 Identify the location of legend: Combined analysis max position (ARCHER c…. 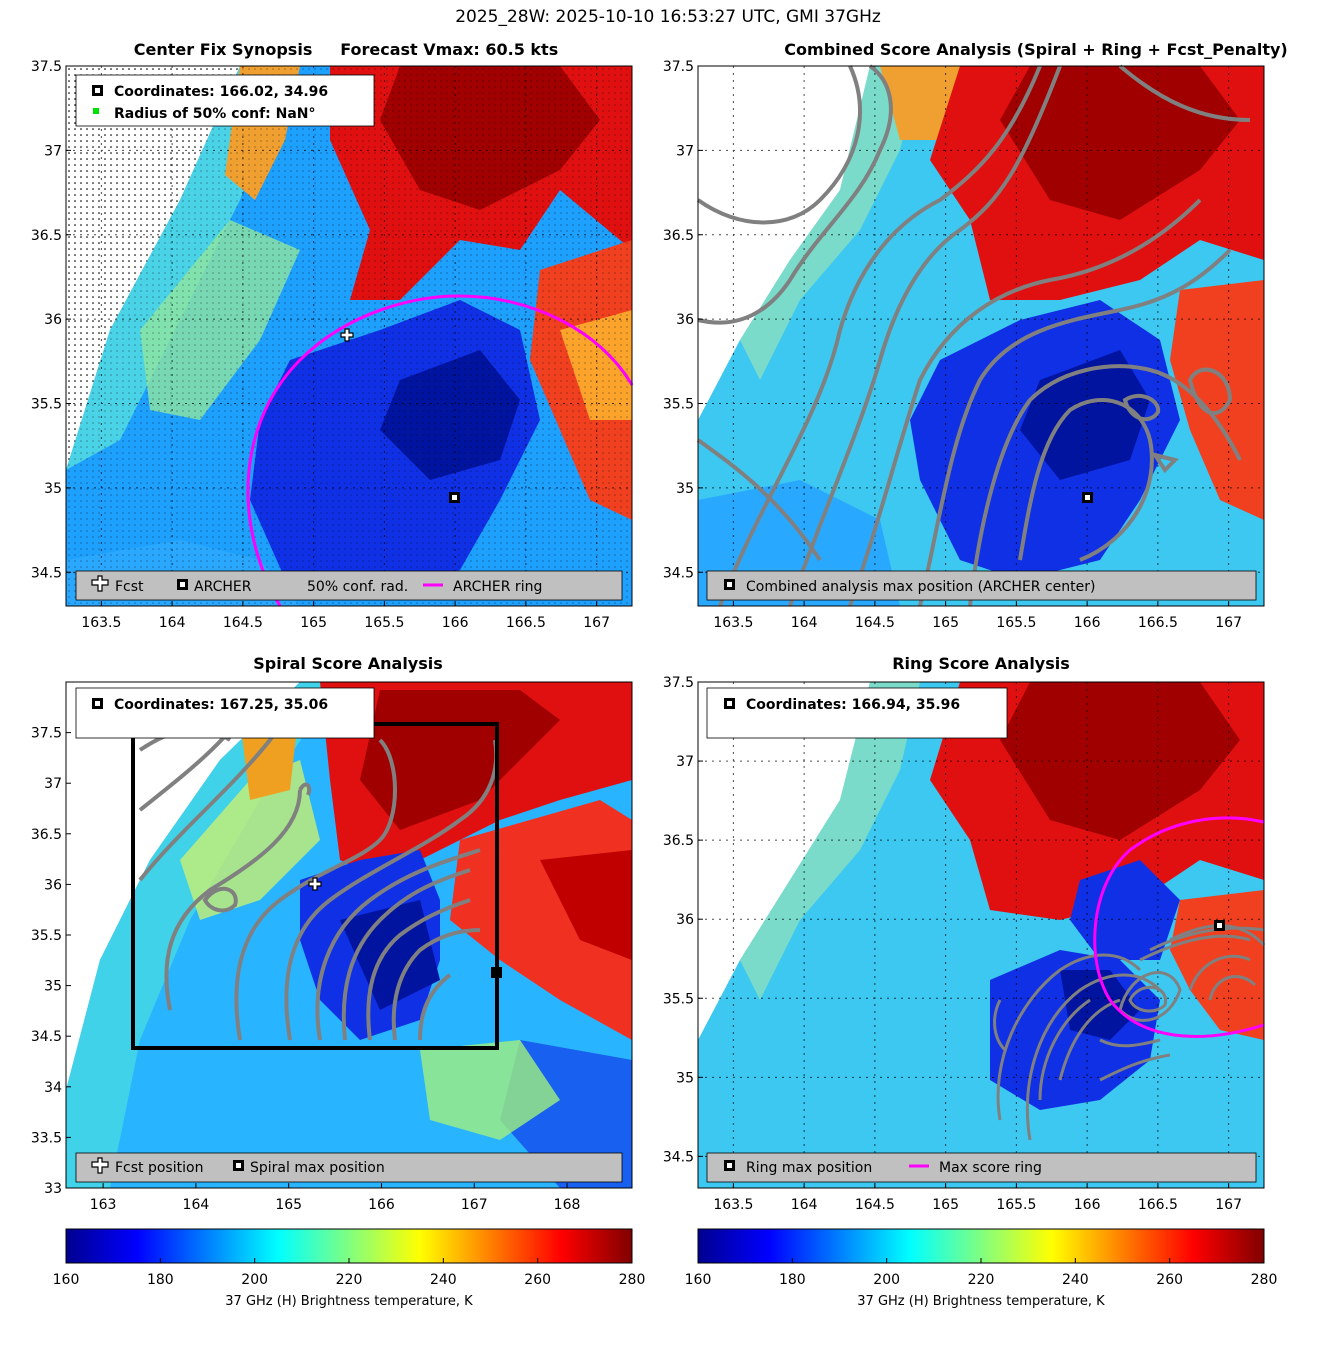
(981, 585).